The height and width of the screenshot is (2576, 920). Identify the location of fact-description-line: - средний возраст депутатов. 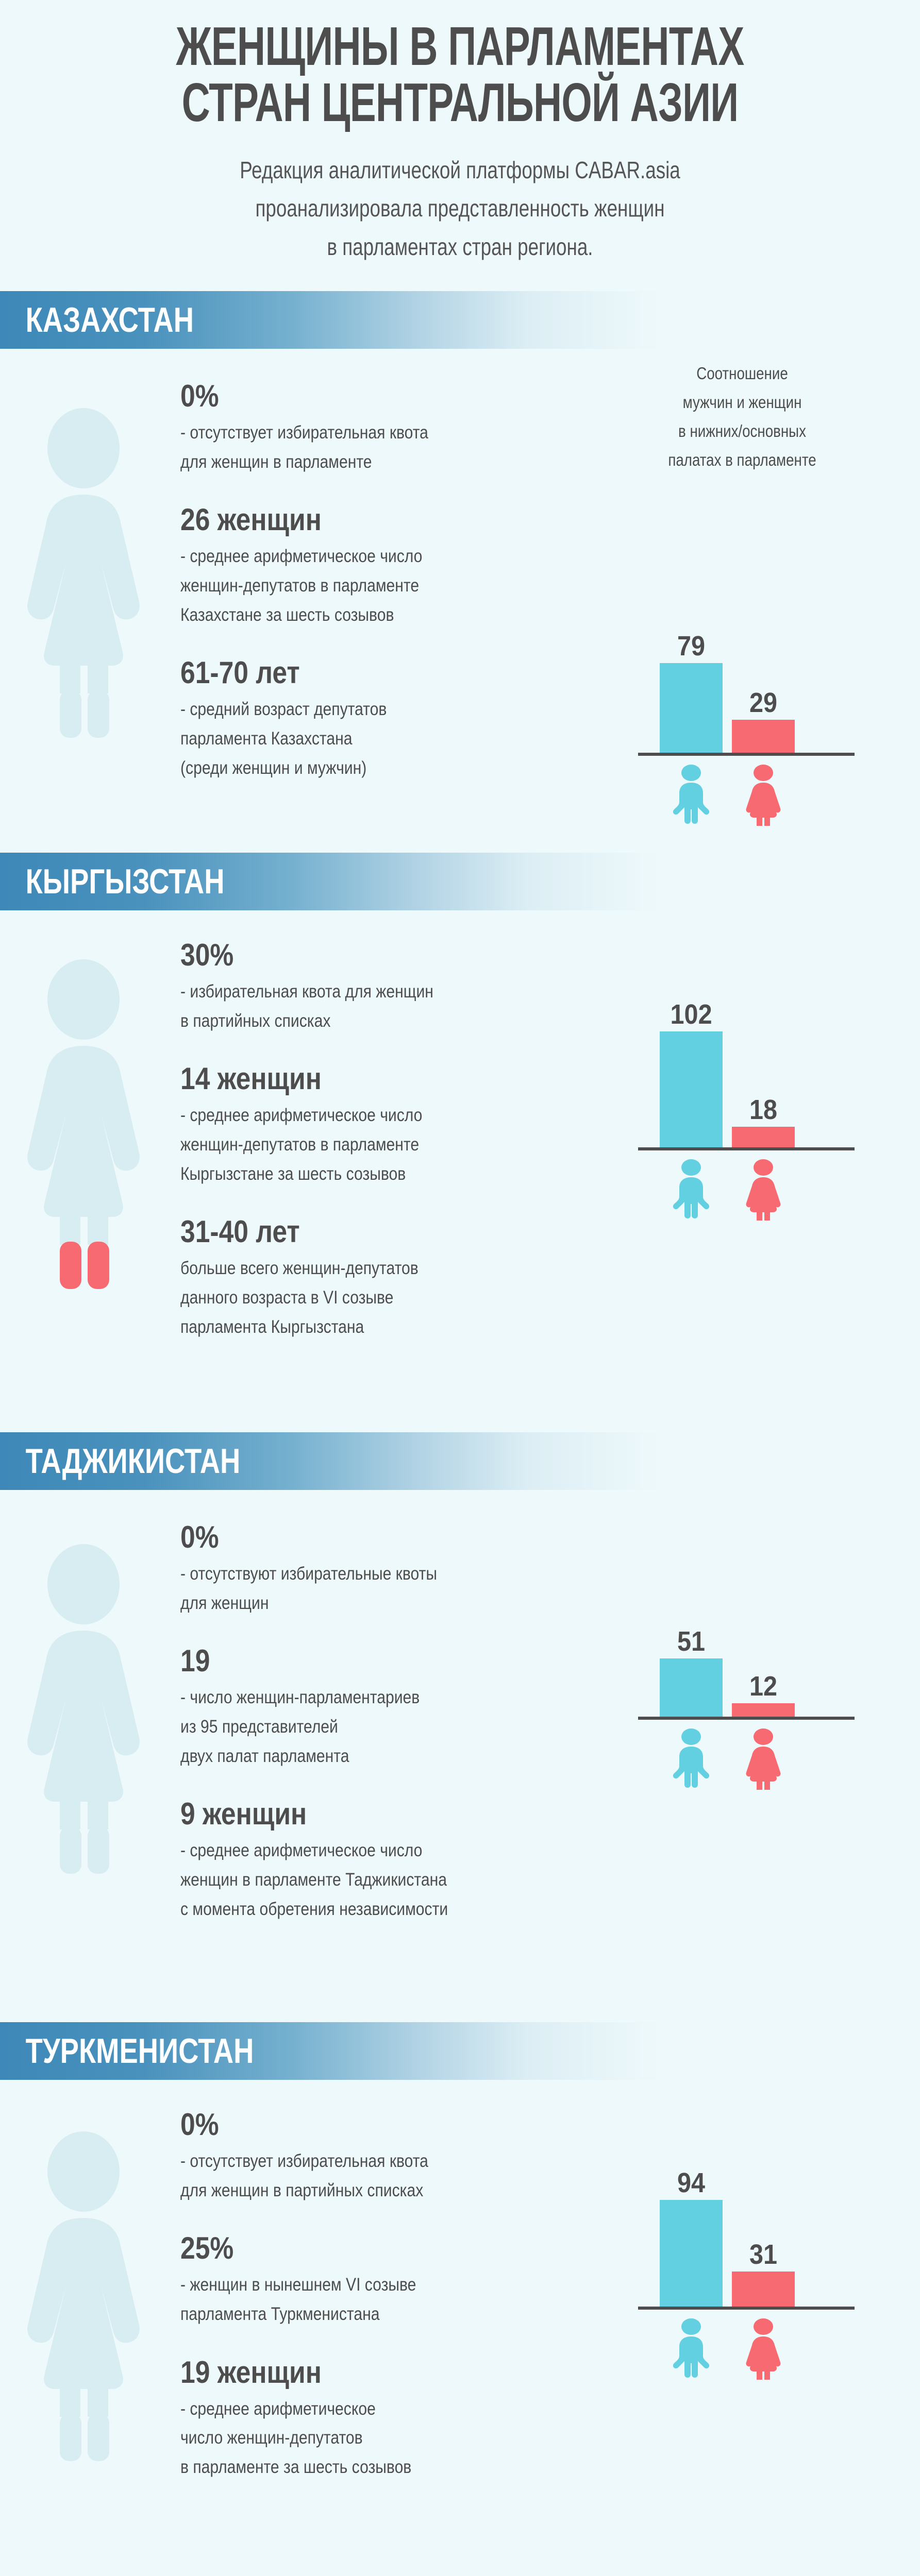
(283, 709).